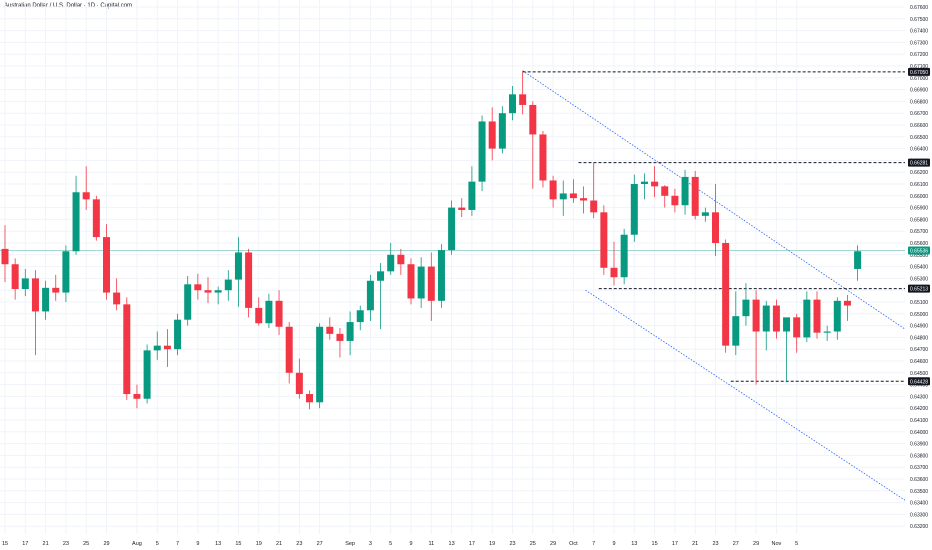 This screenshot has width=932, height=550. I want to click on x-tick-label: 5, so click(796, 544).